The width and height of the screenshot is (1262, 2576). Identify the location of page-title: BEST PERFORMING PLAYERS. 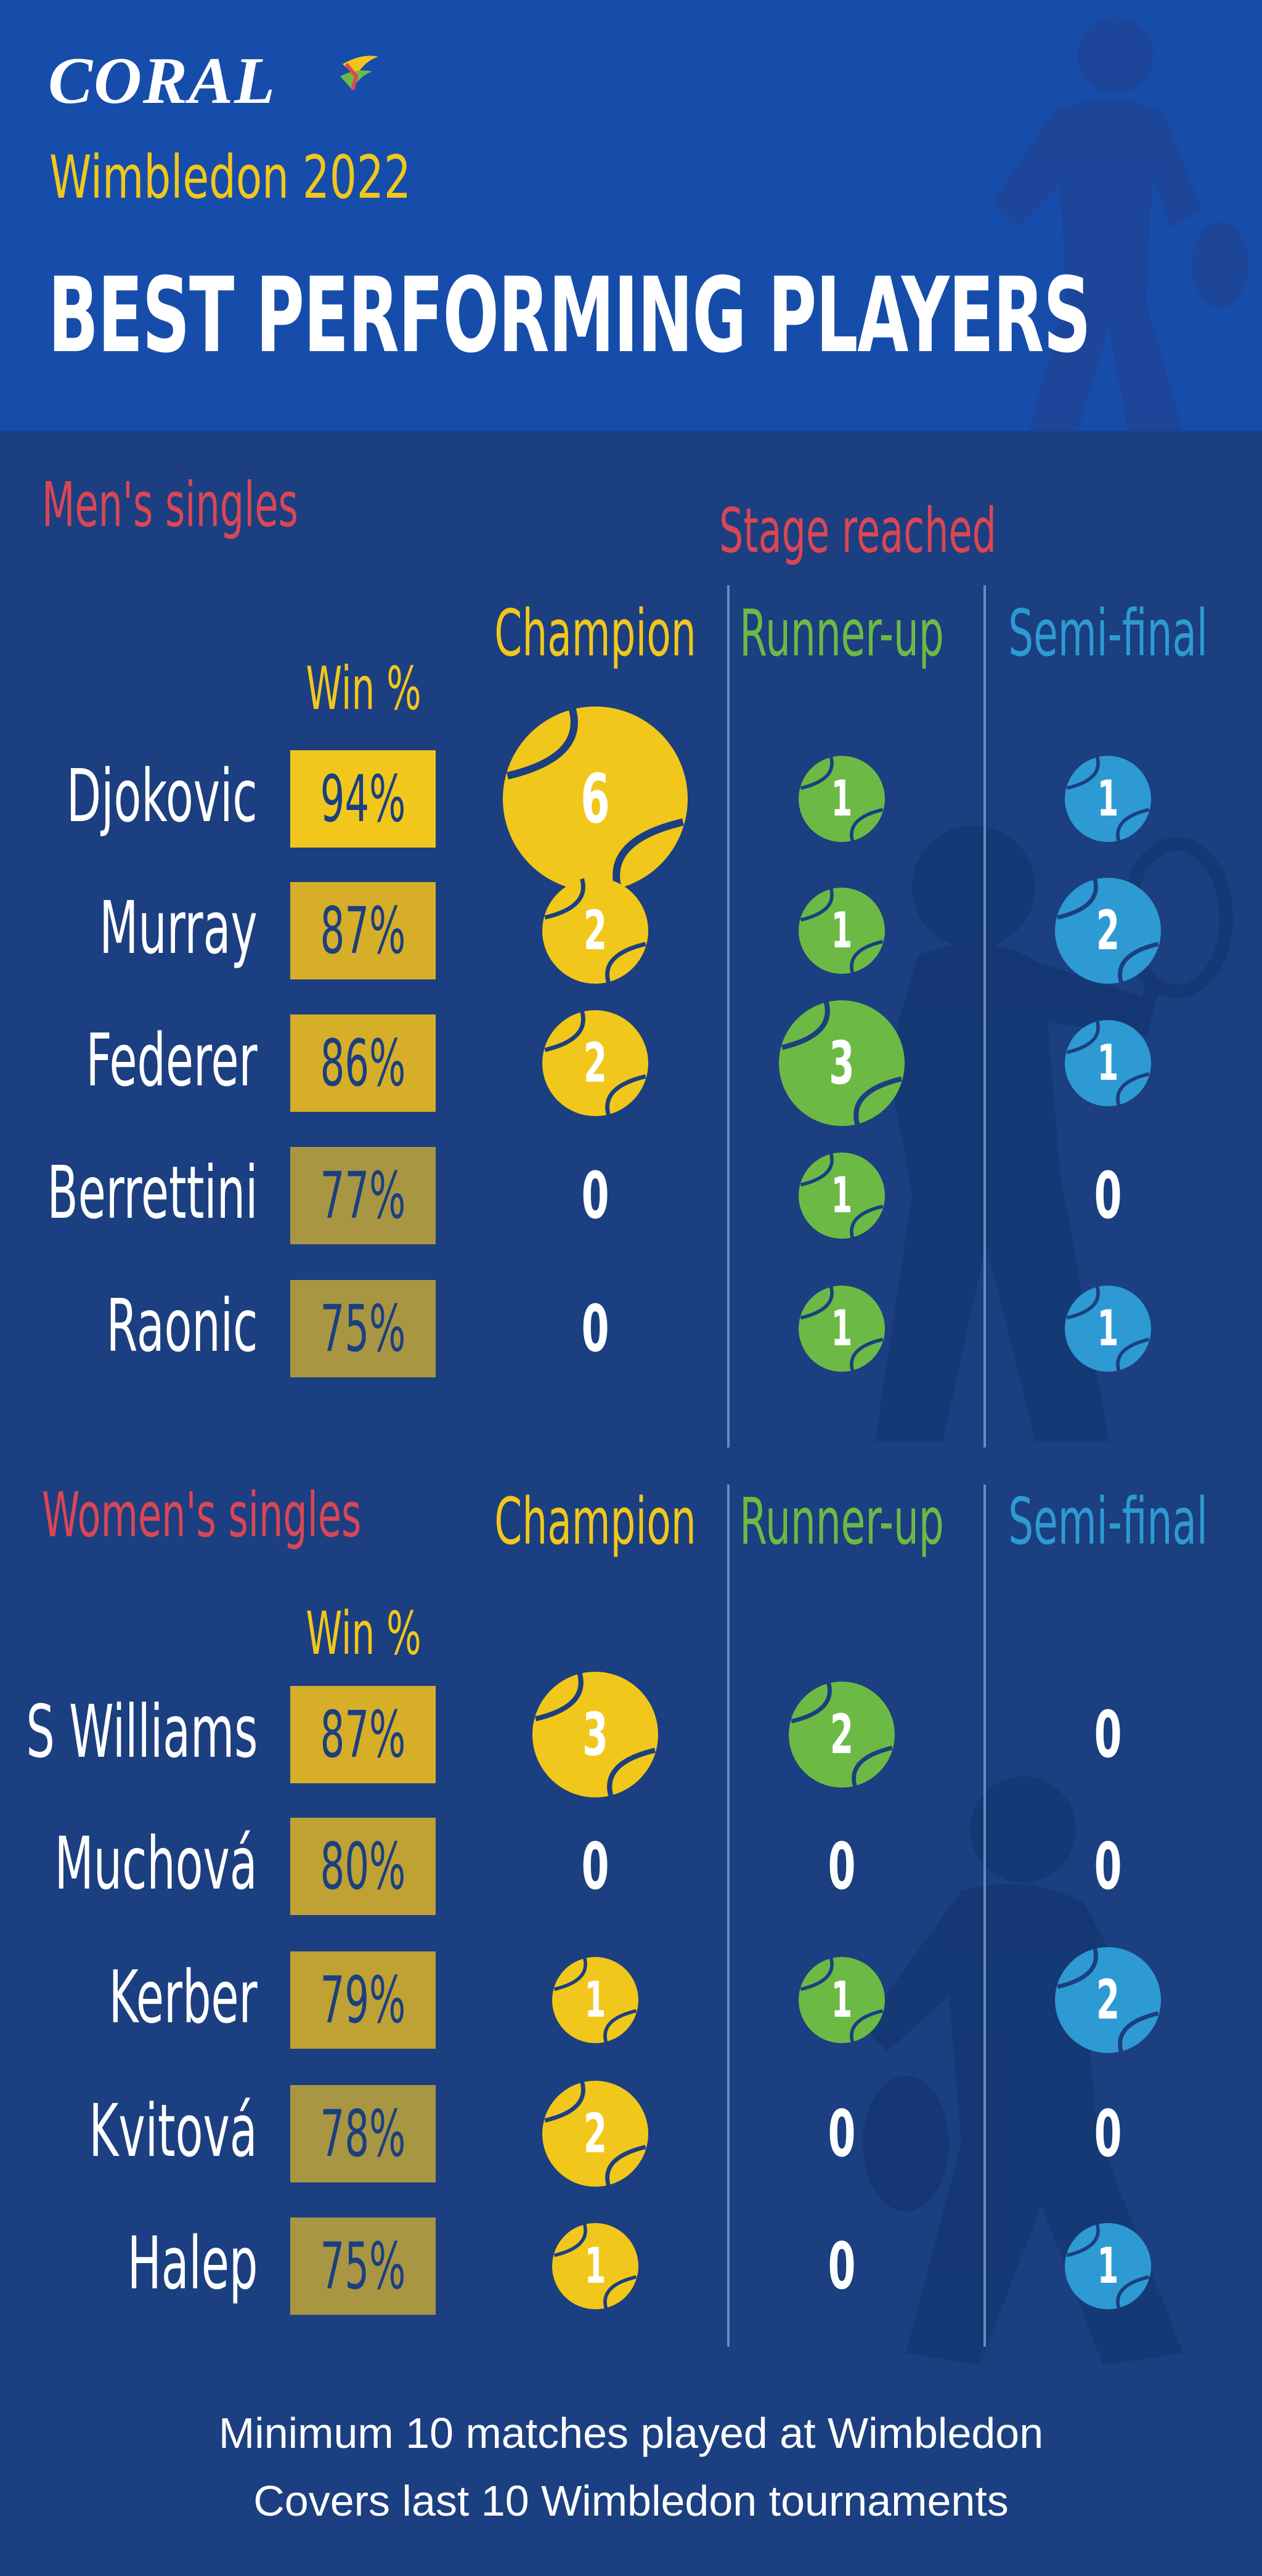
(569, 315).